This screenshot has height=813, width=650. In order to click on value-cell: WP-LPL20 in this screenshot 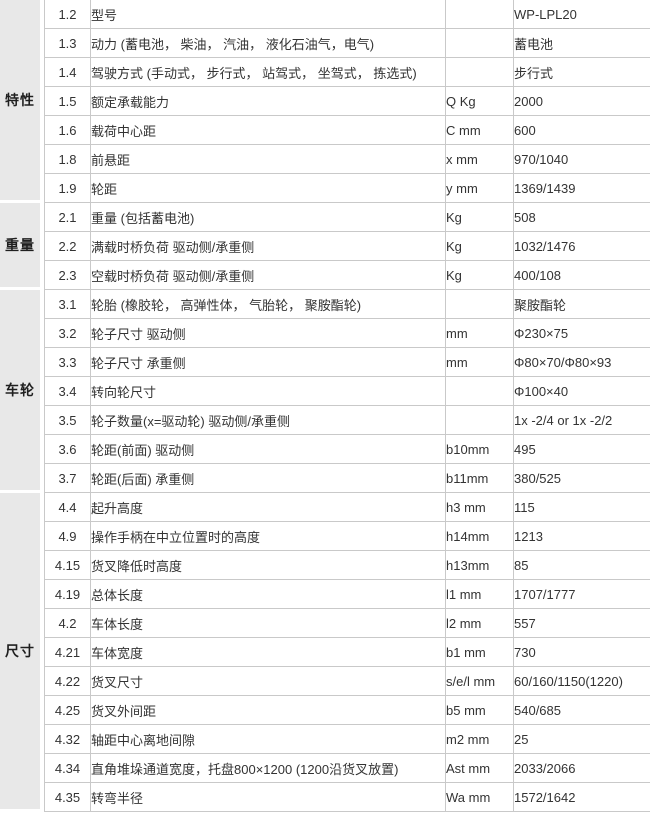, I will do `click(581, 14)`.